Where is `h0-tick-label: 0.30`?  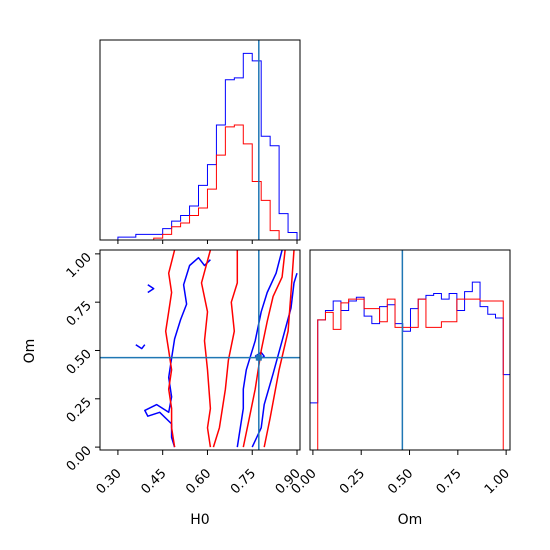 h0-tick-label: 0.30 is located at coordinates (109, 481).